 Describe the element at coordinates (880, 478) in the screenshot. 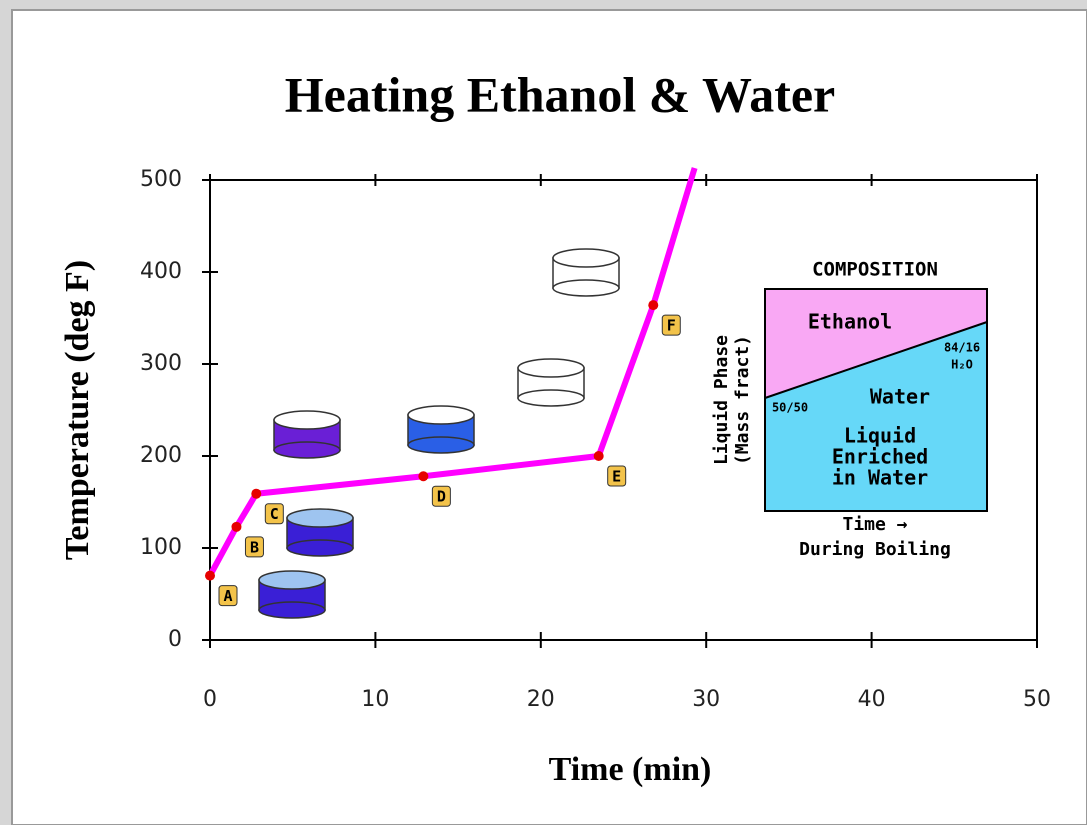

I see `note-line: in Water` at that location.